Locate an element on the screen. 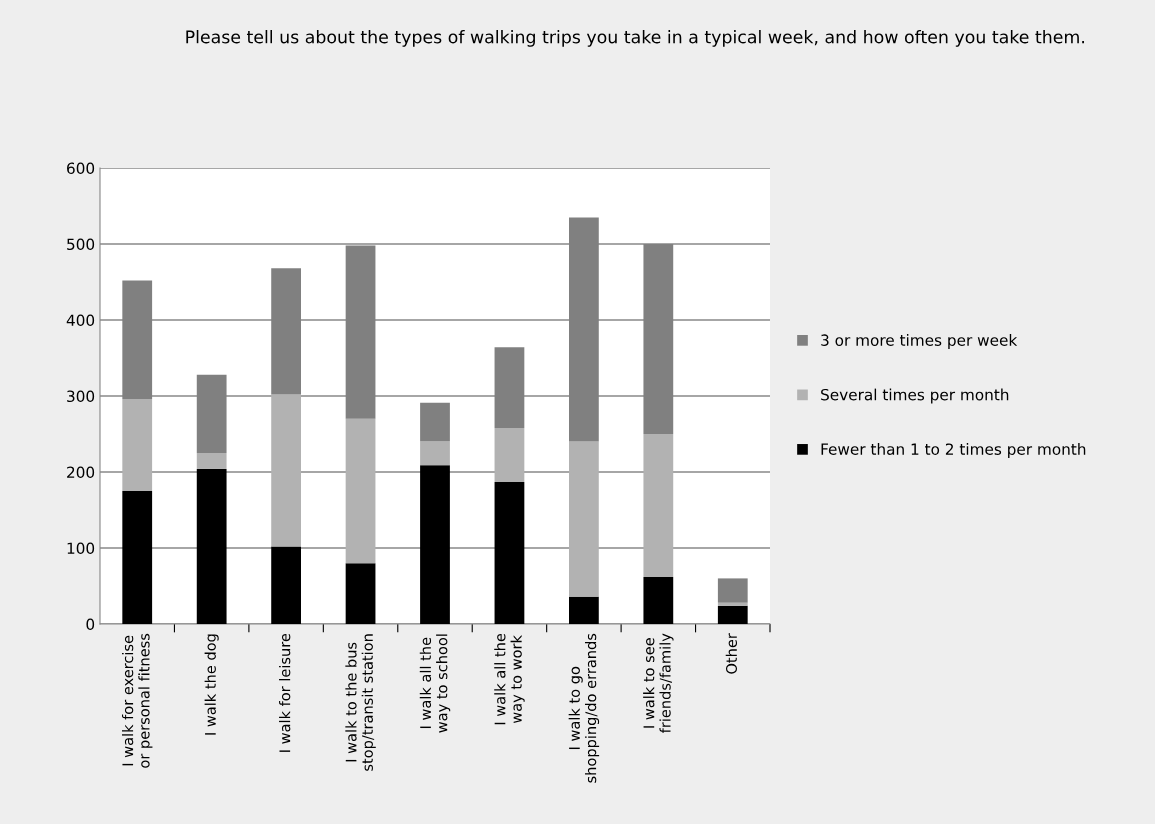  x-tick-label: I walk the dog is located at coordinates (211, 684).